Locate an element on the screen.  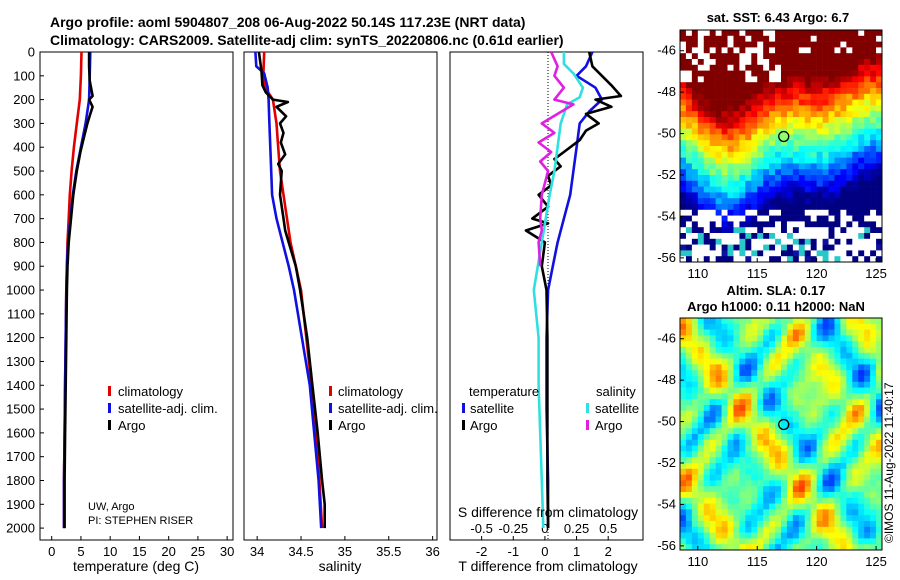
depth-tick-label: 400 is located at coordinates (24, 147).